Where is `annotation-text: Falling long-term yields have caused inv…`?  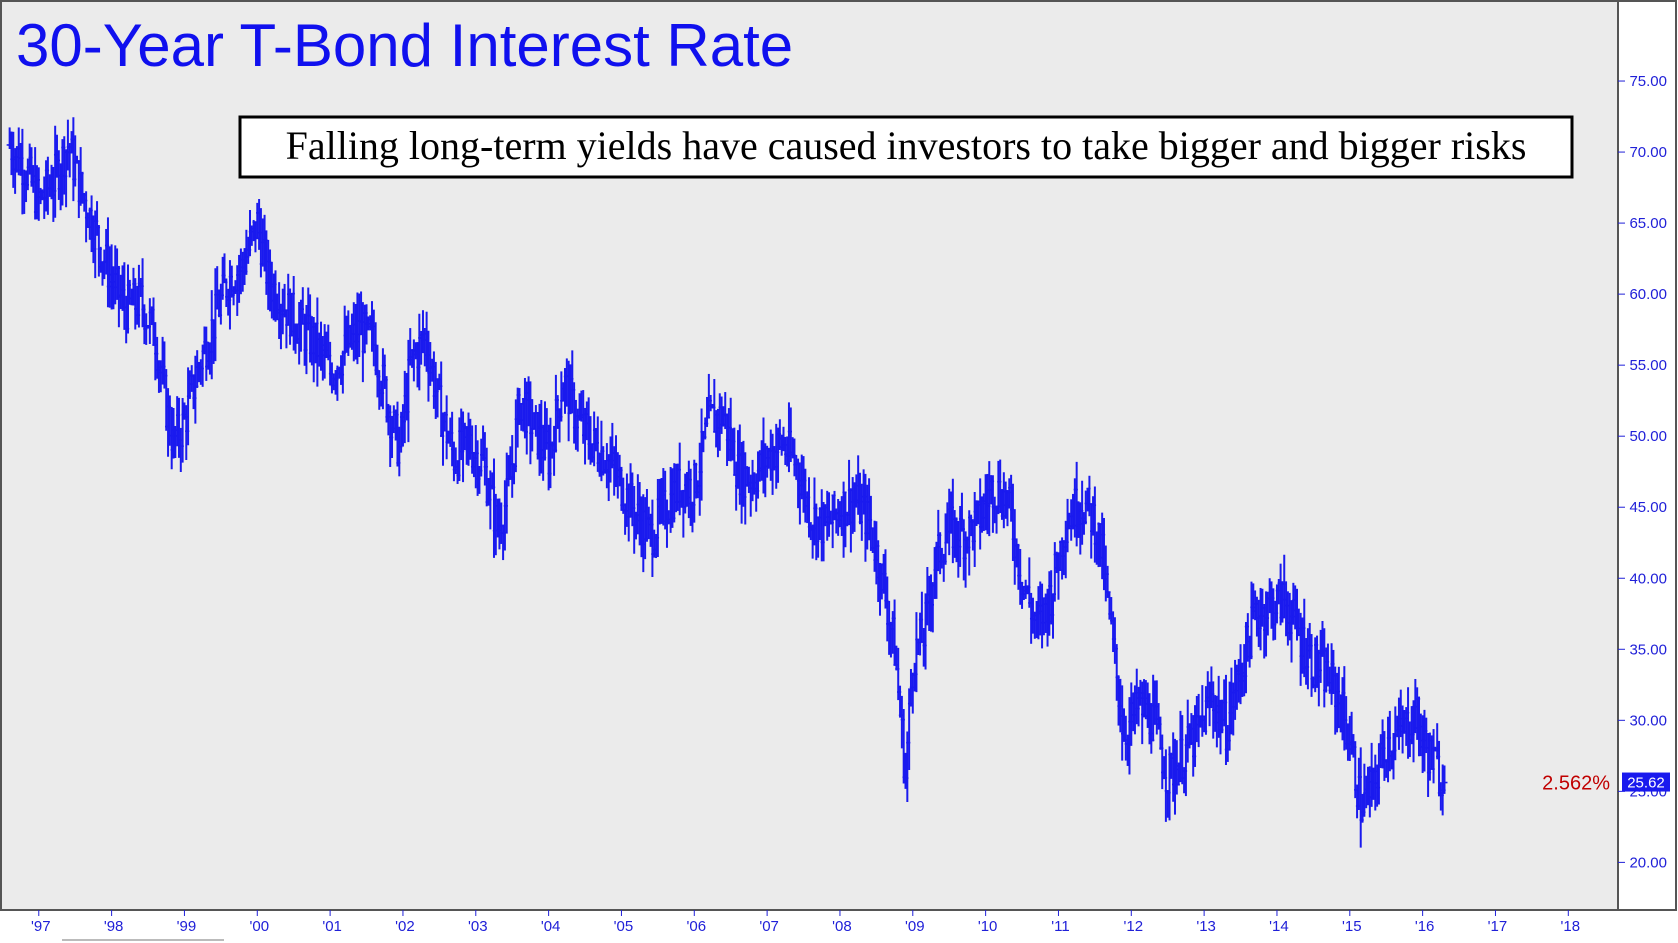
annotation-text: Falling long-term yields have caused inv… is located at coordinates (906, 145).